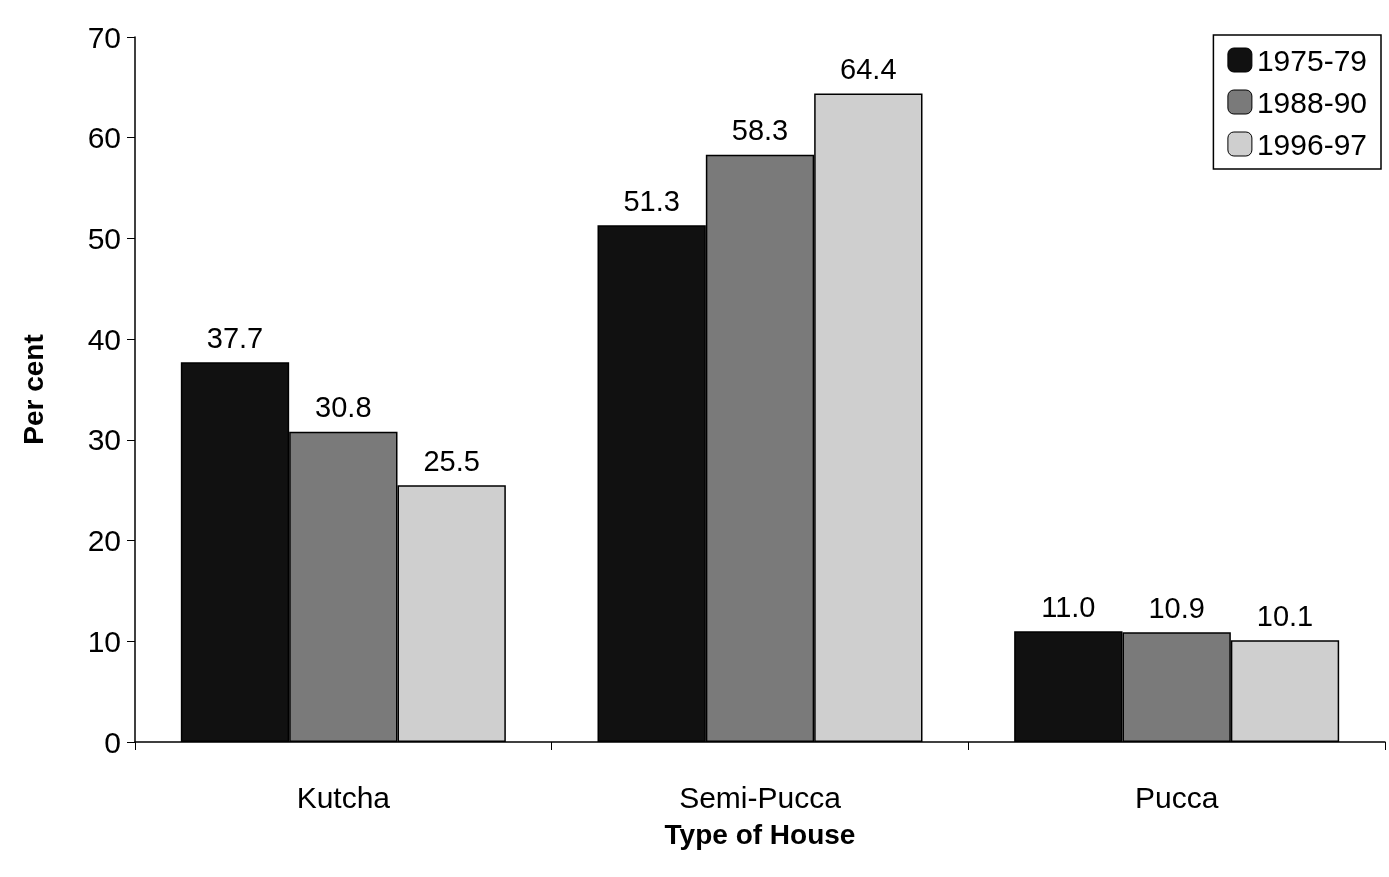 The height and width of the screenshot is (877, 1389). I want to click on data-label: 37.7, so click(235, 337).